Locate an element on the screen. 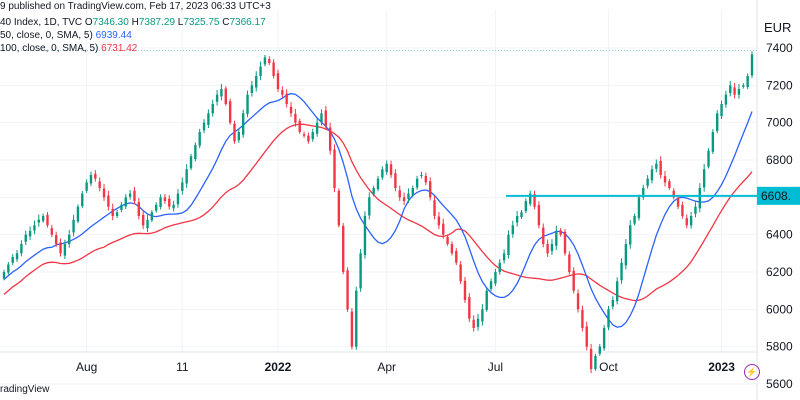 This screenshot has width=800, height=400. lightning-icon: ⚡ is located at coordinates (752, 372).